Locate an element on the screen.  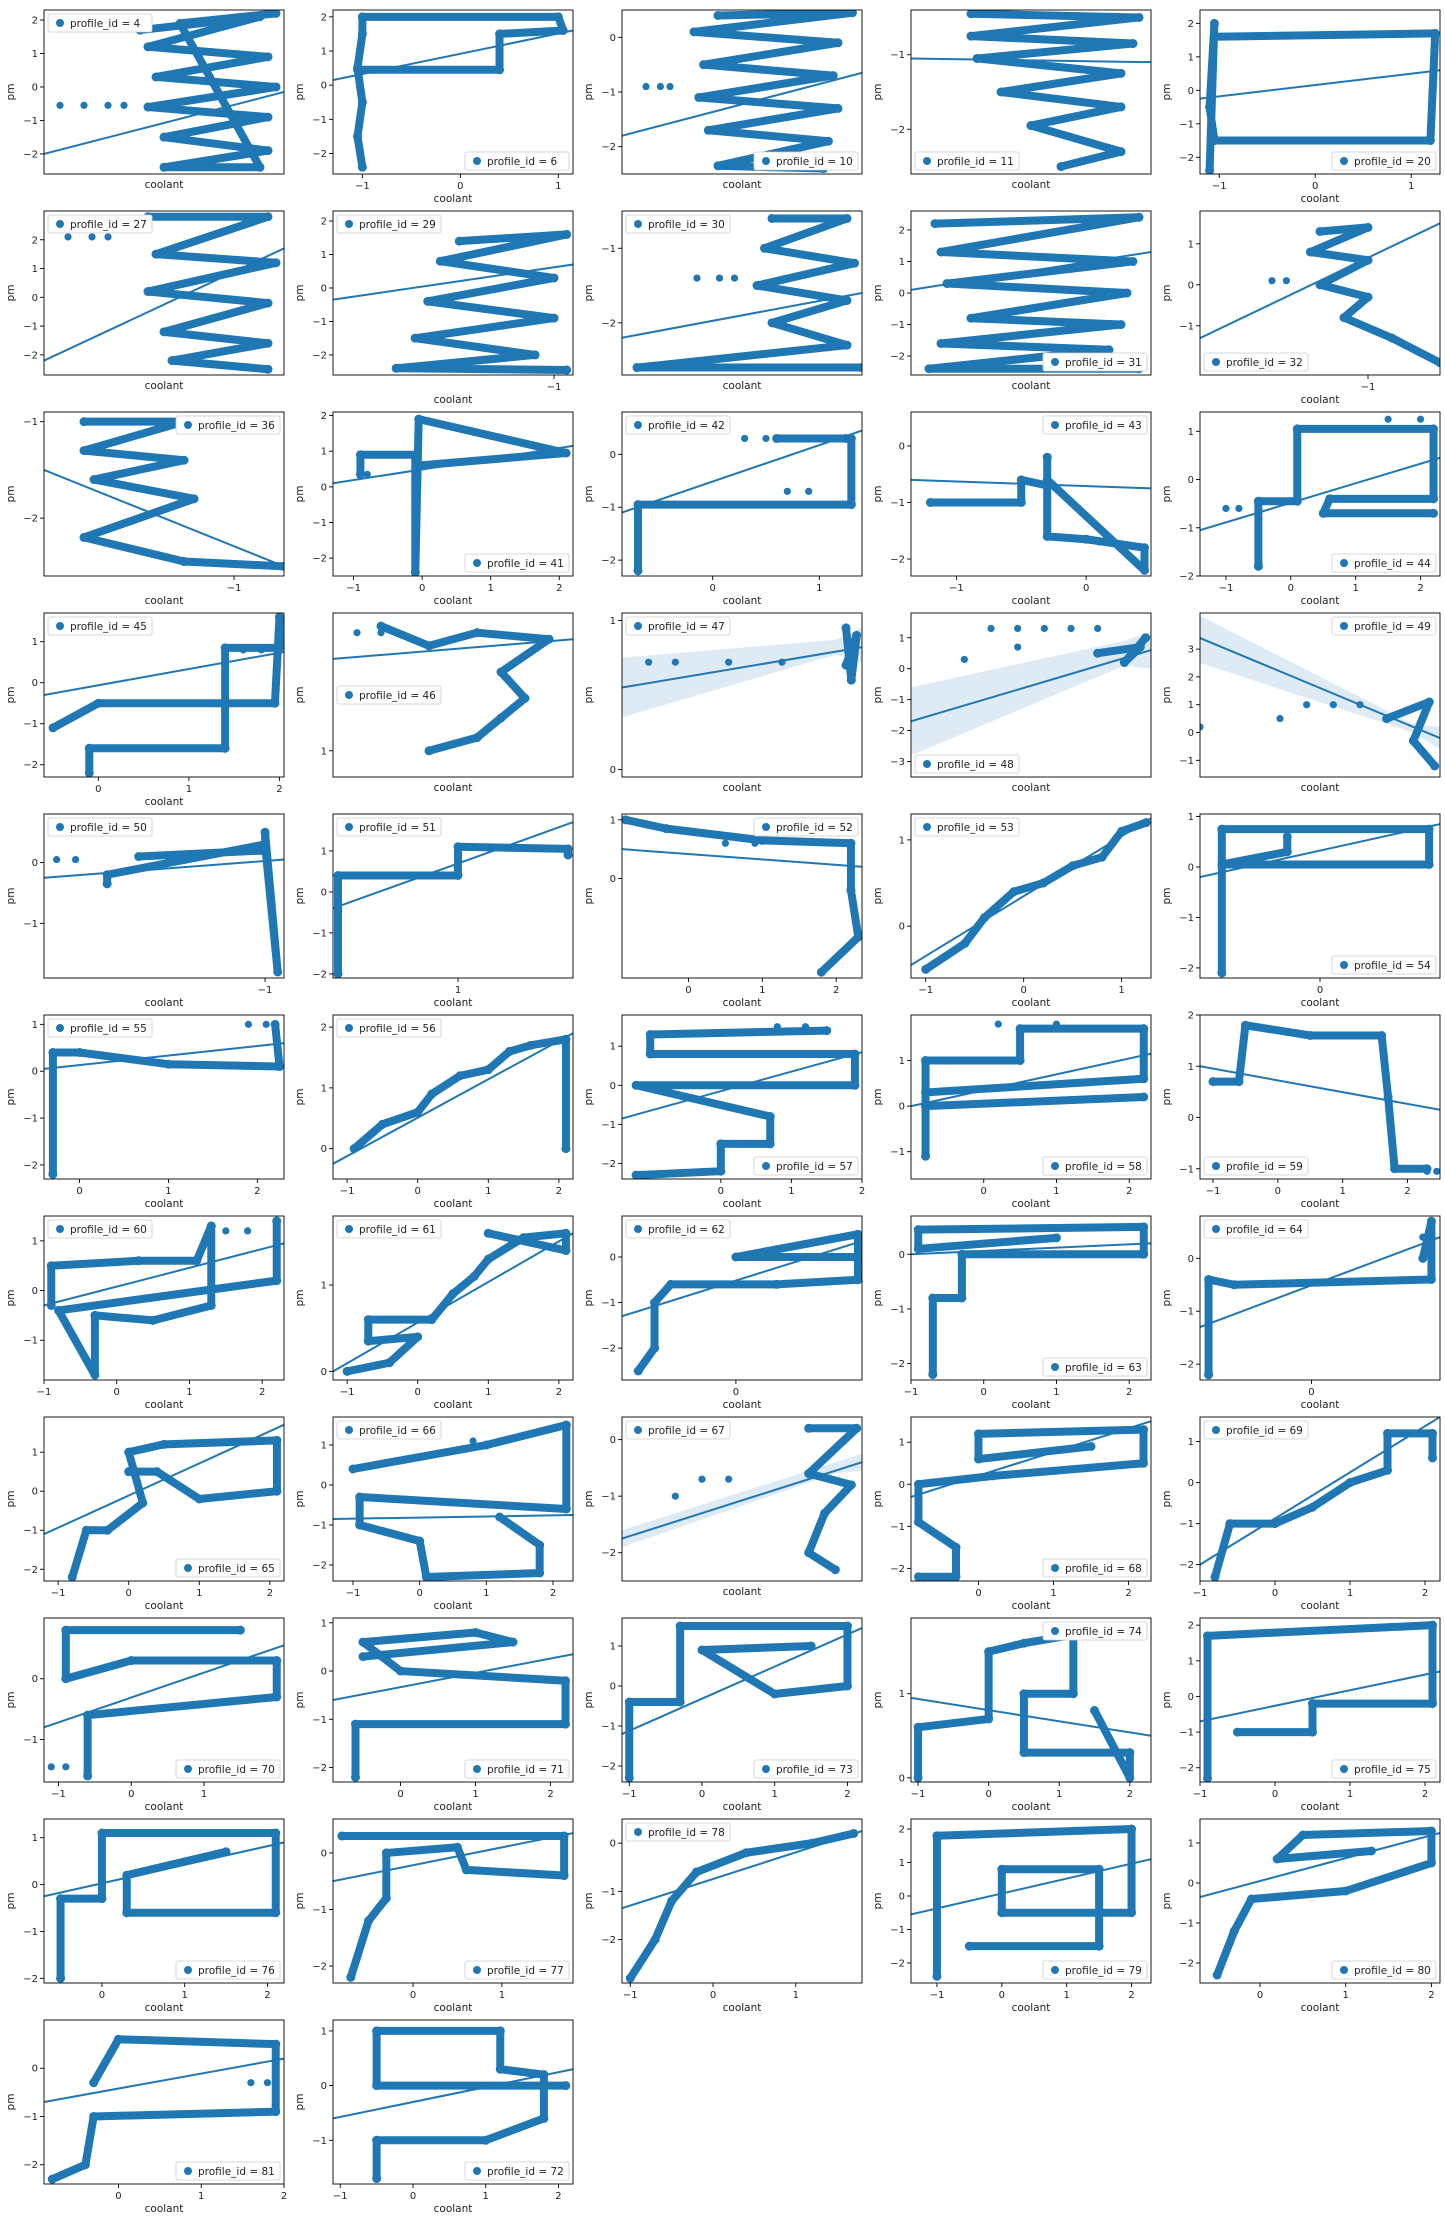
legend: profile_id = 61 is located at coordinates (389, 1229).